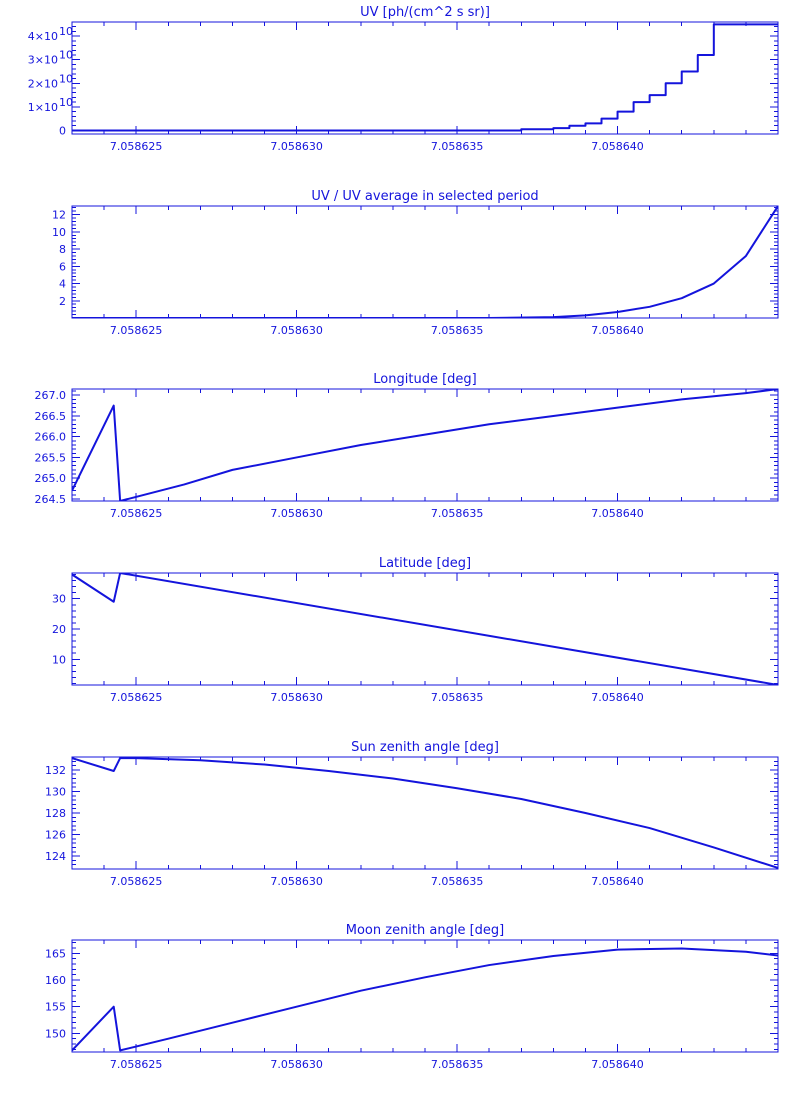 Image resolution: width=800 pixels, height=1100 pixels. I want to click on y-tick-label: 1×10, so click(43, 107).